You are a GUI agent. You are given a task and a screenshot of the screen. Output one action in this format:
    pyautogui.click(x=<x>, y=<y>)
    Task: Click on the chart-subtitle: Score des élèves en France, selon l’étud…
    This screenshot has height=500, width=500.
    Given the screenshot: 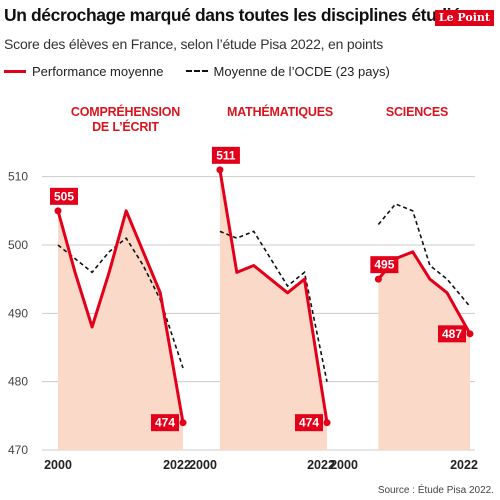 What is the action you would take?
    pyautogui.click(x=194, y=44)
    